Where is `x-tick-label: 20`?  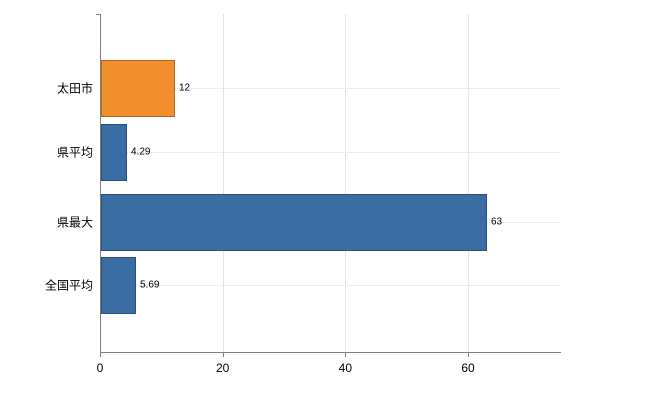
x-tick-label: 20 is located at coordinates (222, 368).